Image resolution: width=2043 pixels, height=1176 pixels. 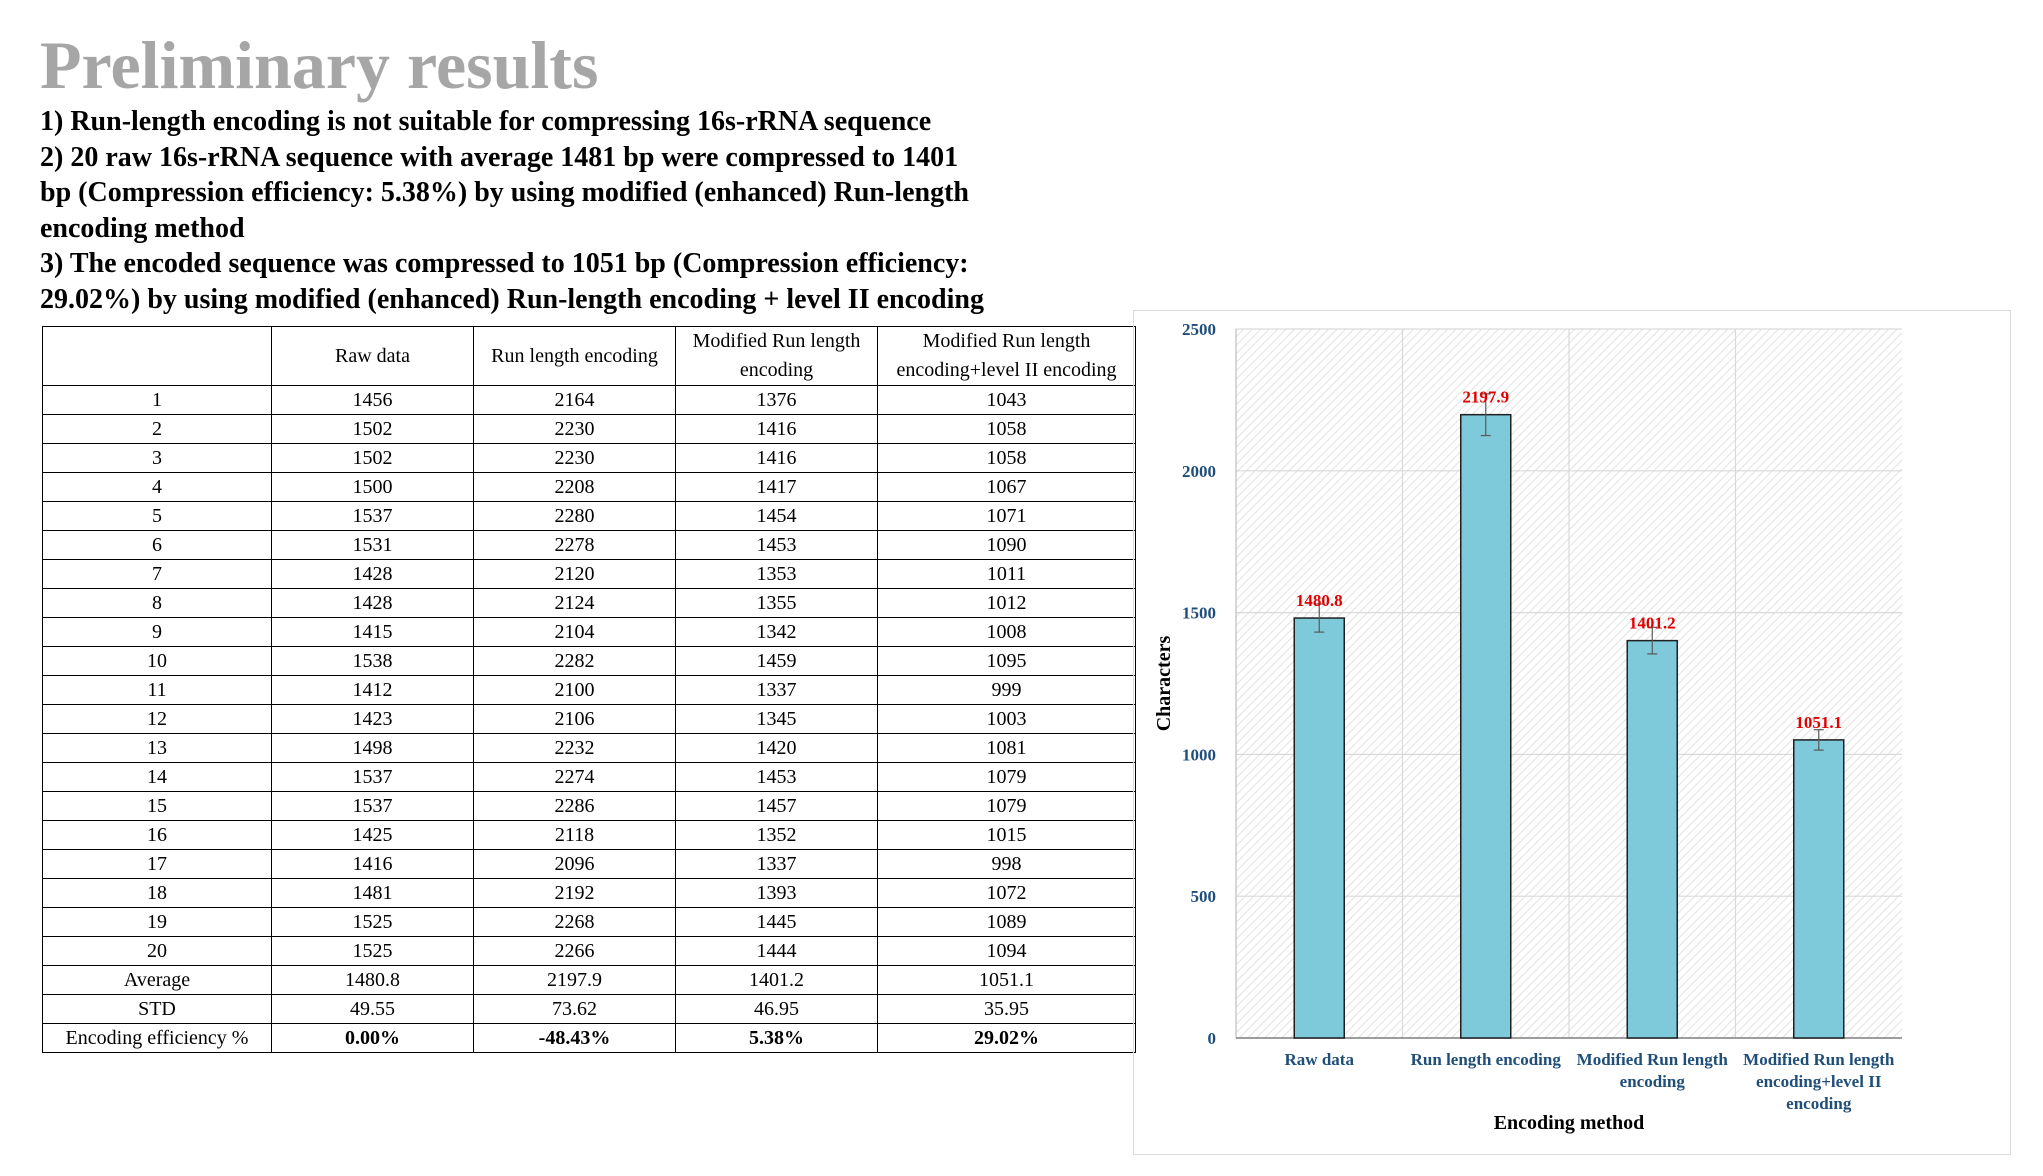 I want to click on table-cell: 1459, so click(x=776, y=661).